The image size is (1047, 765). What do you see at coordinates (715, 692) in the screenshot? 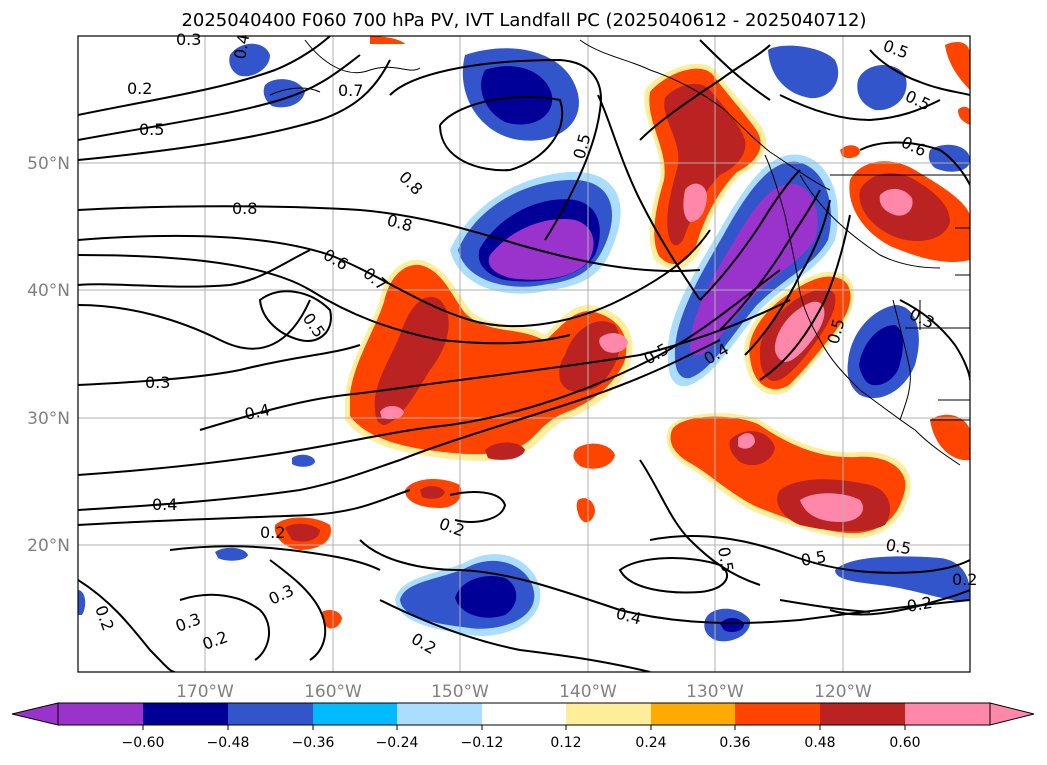
I see `lon-label-130w: 130°W` at bounding box center [715, 692].